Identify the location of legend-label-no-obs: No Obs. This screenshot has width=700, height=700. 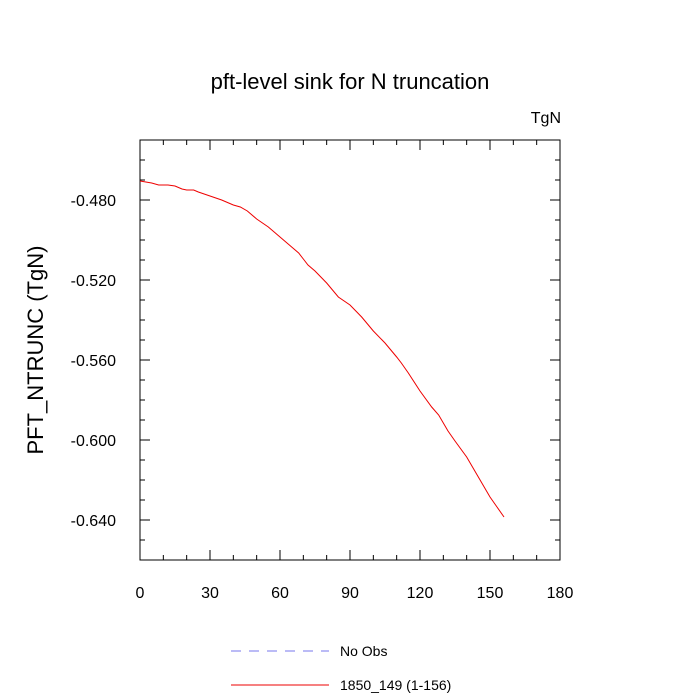
(363, 651).